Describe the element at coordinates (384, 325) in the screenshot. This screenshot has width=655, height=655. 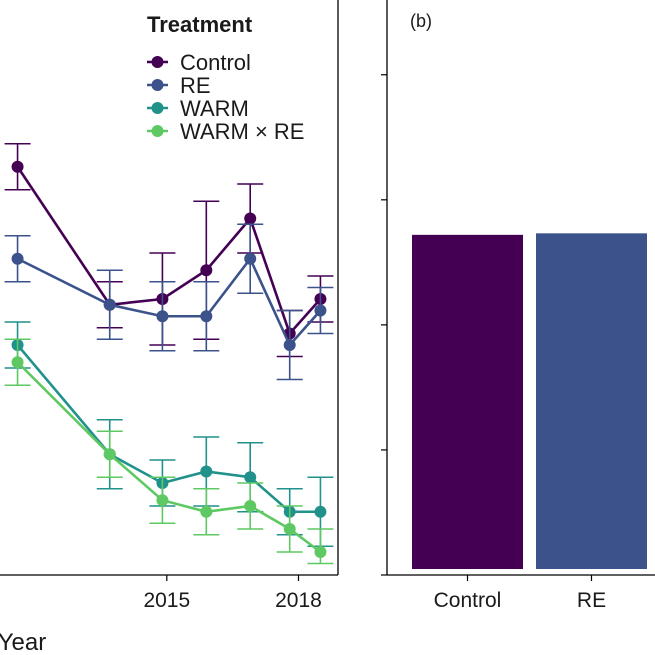
I see `panel-b-y-ticks` at that location.